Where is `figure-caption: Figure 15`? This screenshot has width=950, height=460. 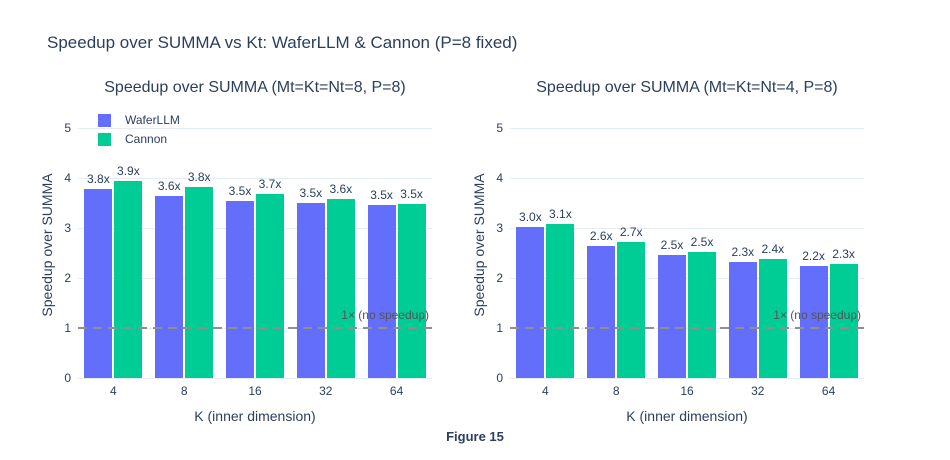
figure-caption: Figure 15 is located at coordinates (475, 436).